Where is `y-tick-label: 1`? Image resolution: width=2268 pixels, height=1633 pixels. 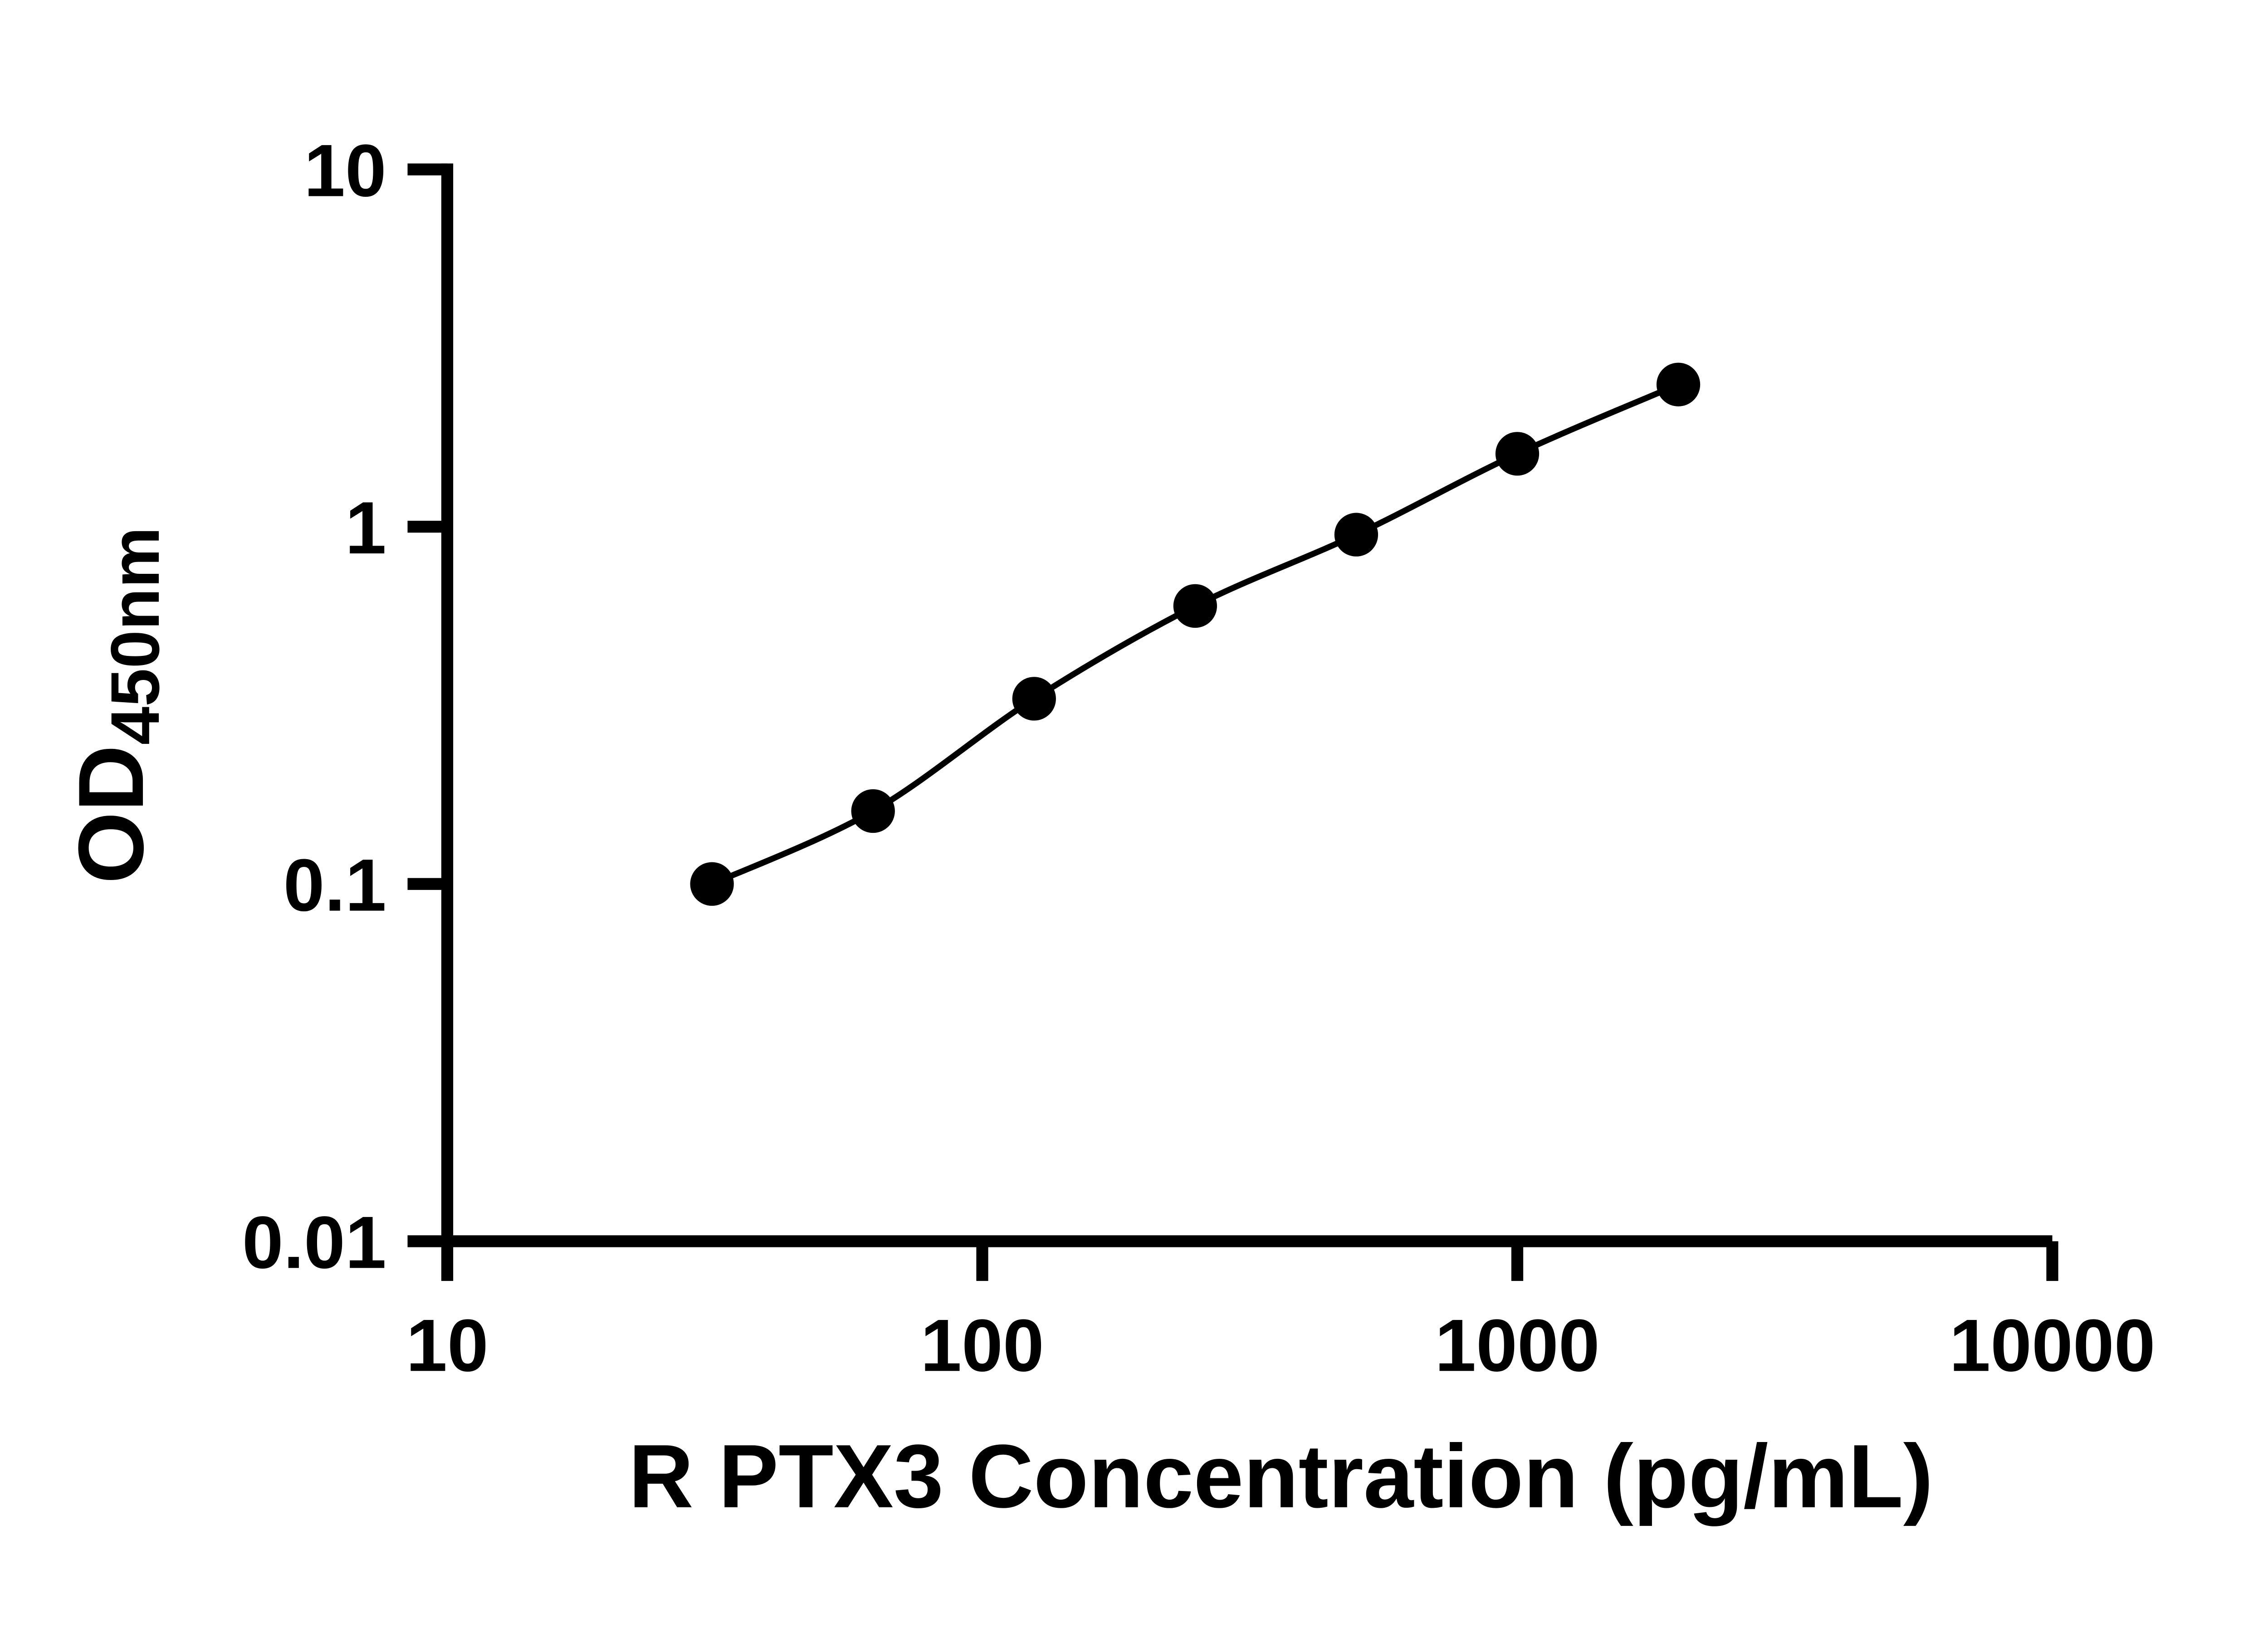
y-tick-label: 1 is located at coordinates (366, 527).